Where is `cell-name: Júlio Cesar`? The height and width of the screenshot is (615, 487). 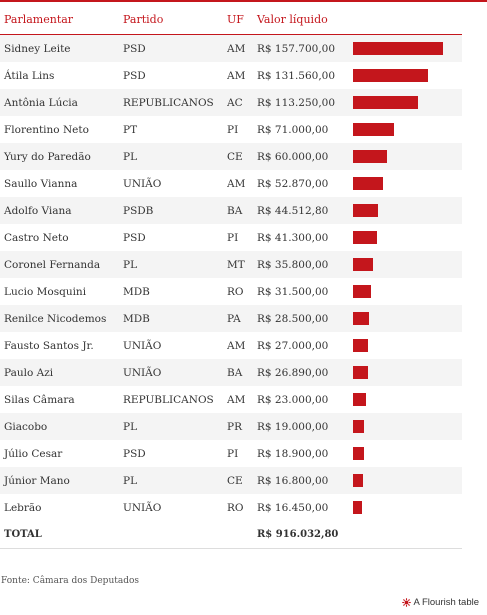
cell-name: Júlio Cesar is located at coordinates (61, 453).